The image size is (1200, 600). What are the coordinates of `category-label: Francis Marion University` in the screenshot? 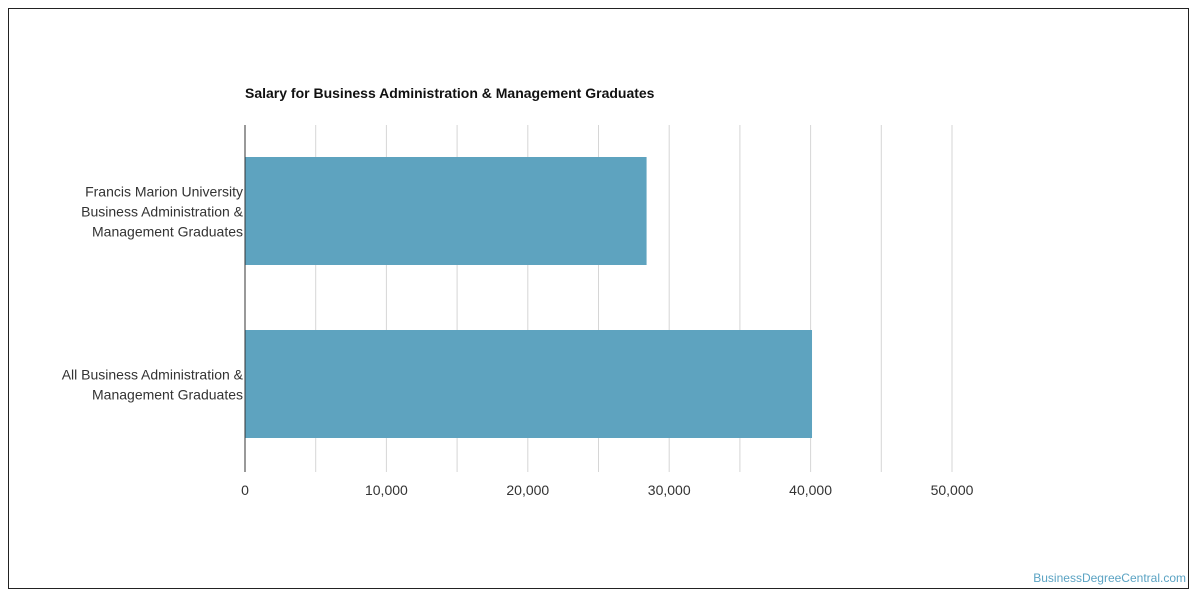 It's located at (164, 192).